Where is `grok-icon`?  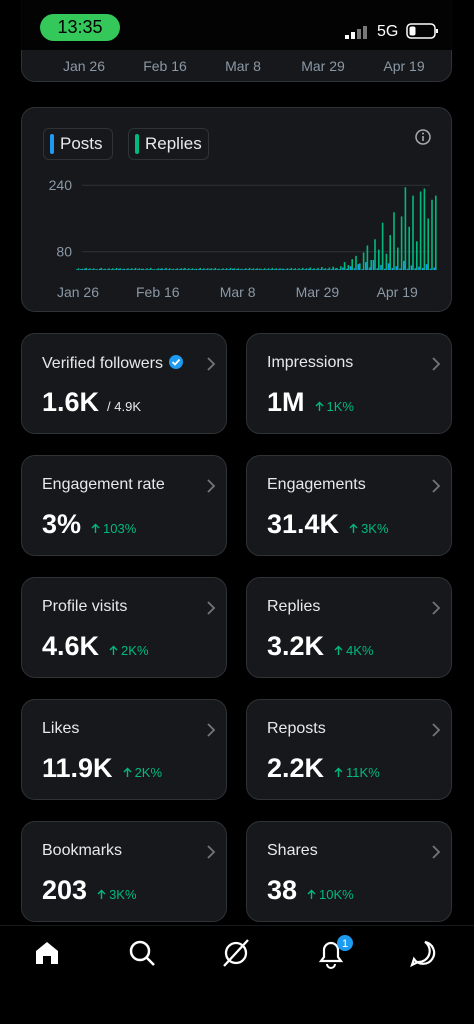 grok-icon is located at coordinates (236, 953).